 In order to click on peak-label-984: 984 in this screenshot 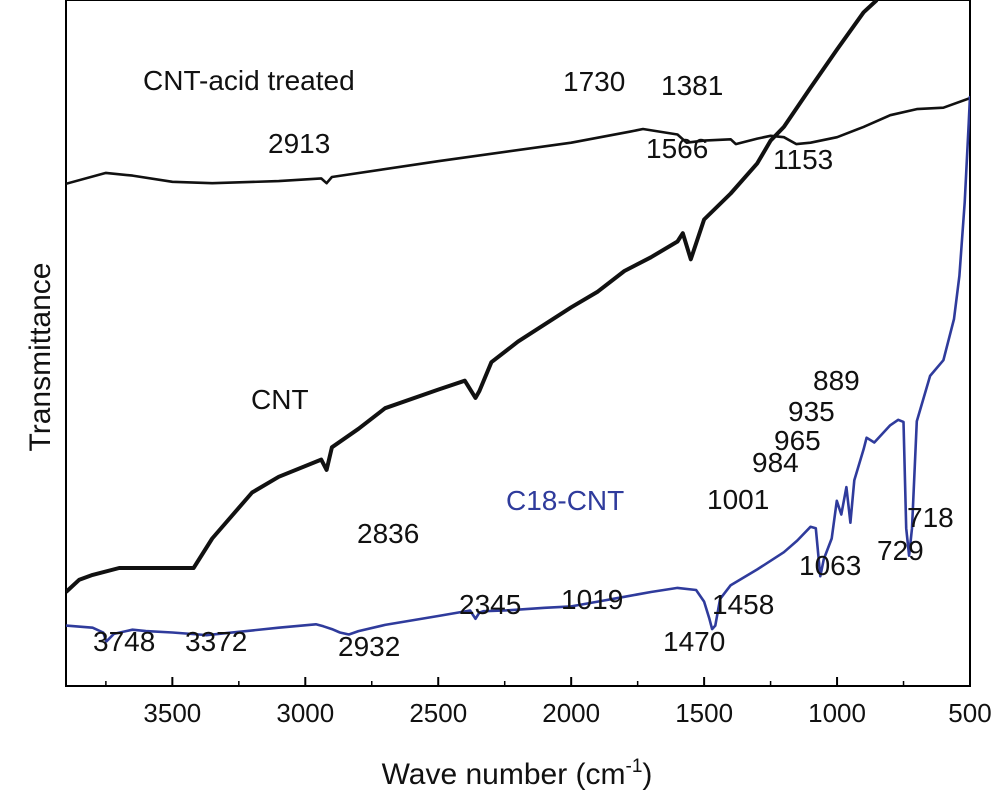, I will do `click(775, 462)`.